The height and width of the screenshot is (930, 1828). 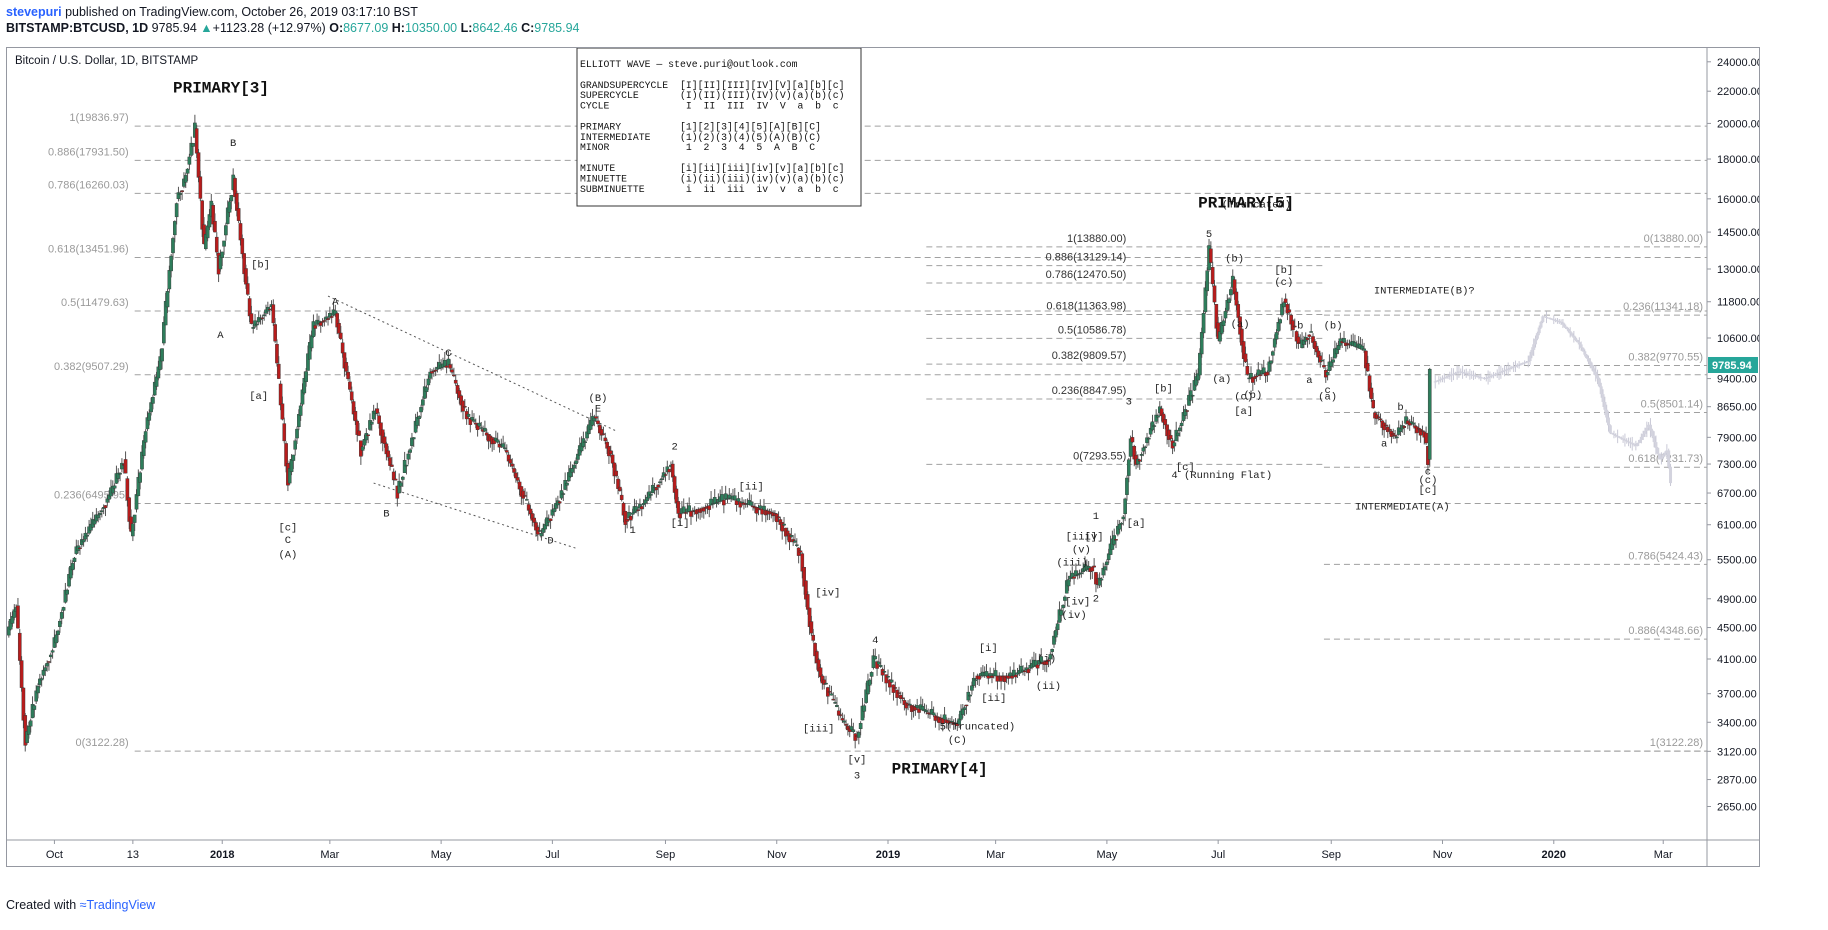 I want to click on wave-label: 5, so click(x=1209, y=235).